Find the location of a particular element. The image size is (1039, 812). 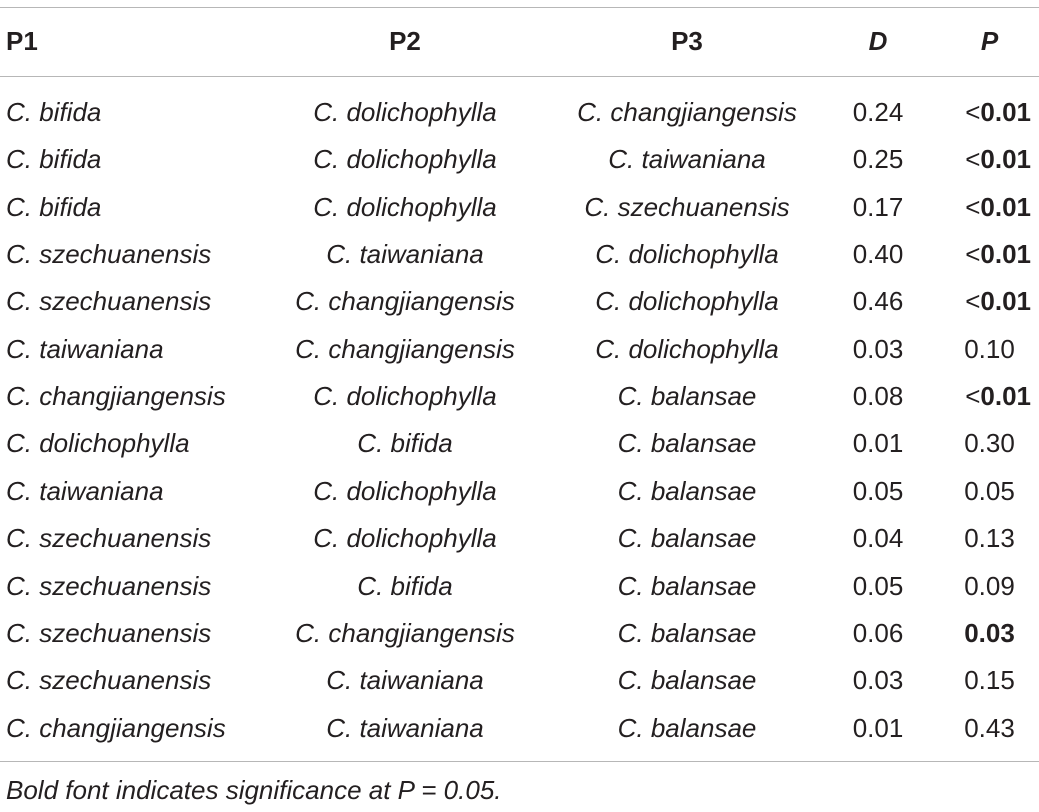

cell-p2: C. bifida is located at coordinates (405, 443).